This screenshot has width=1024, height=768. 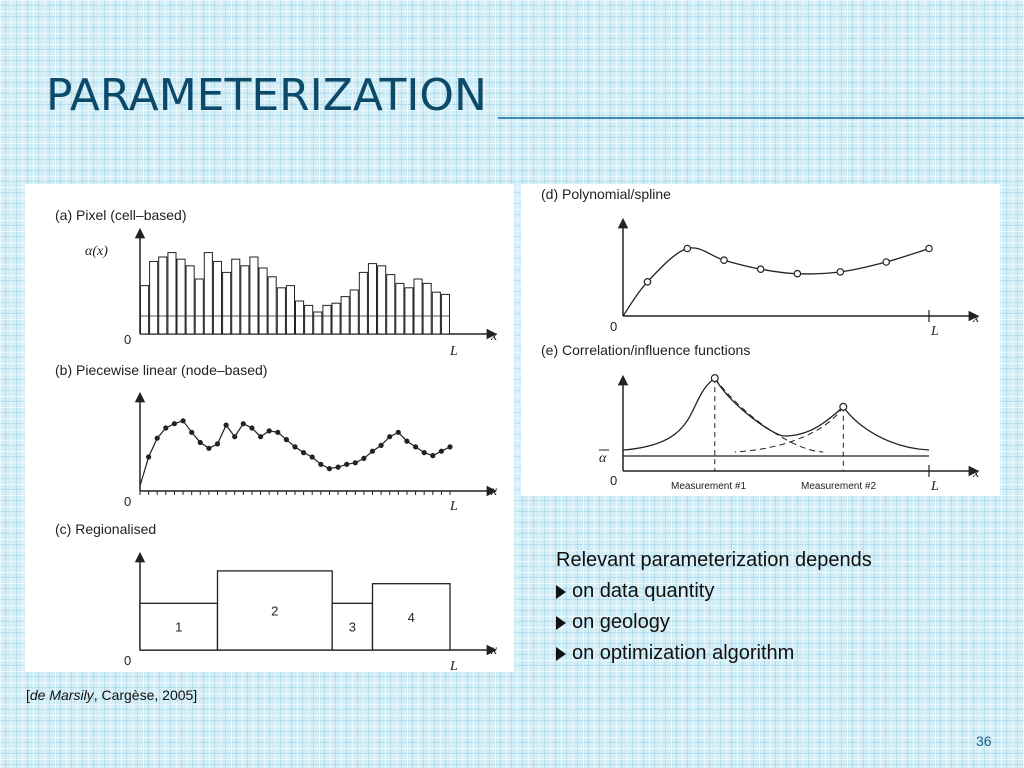 What do you see at coordinates (127, 660) in the screenshot?
I see `panel-c-origin: 0` at bounding box center [127, 660].